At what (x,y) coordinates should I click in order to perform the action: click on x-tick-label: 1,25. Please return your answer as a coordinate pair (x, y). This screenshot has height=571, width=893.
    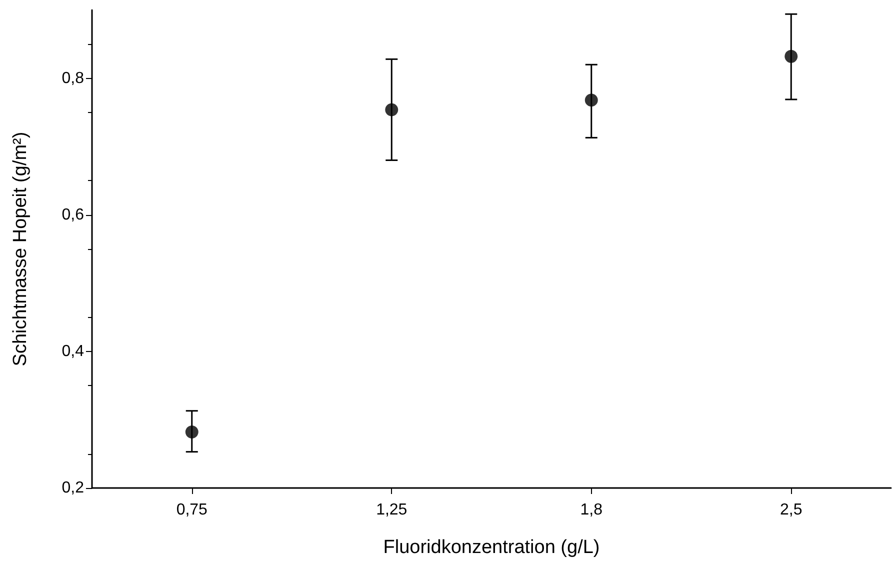
    Looking at the image, I should click on (392, 510).